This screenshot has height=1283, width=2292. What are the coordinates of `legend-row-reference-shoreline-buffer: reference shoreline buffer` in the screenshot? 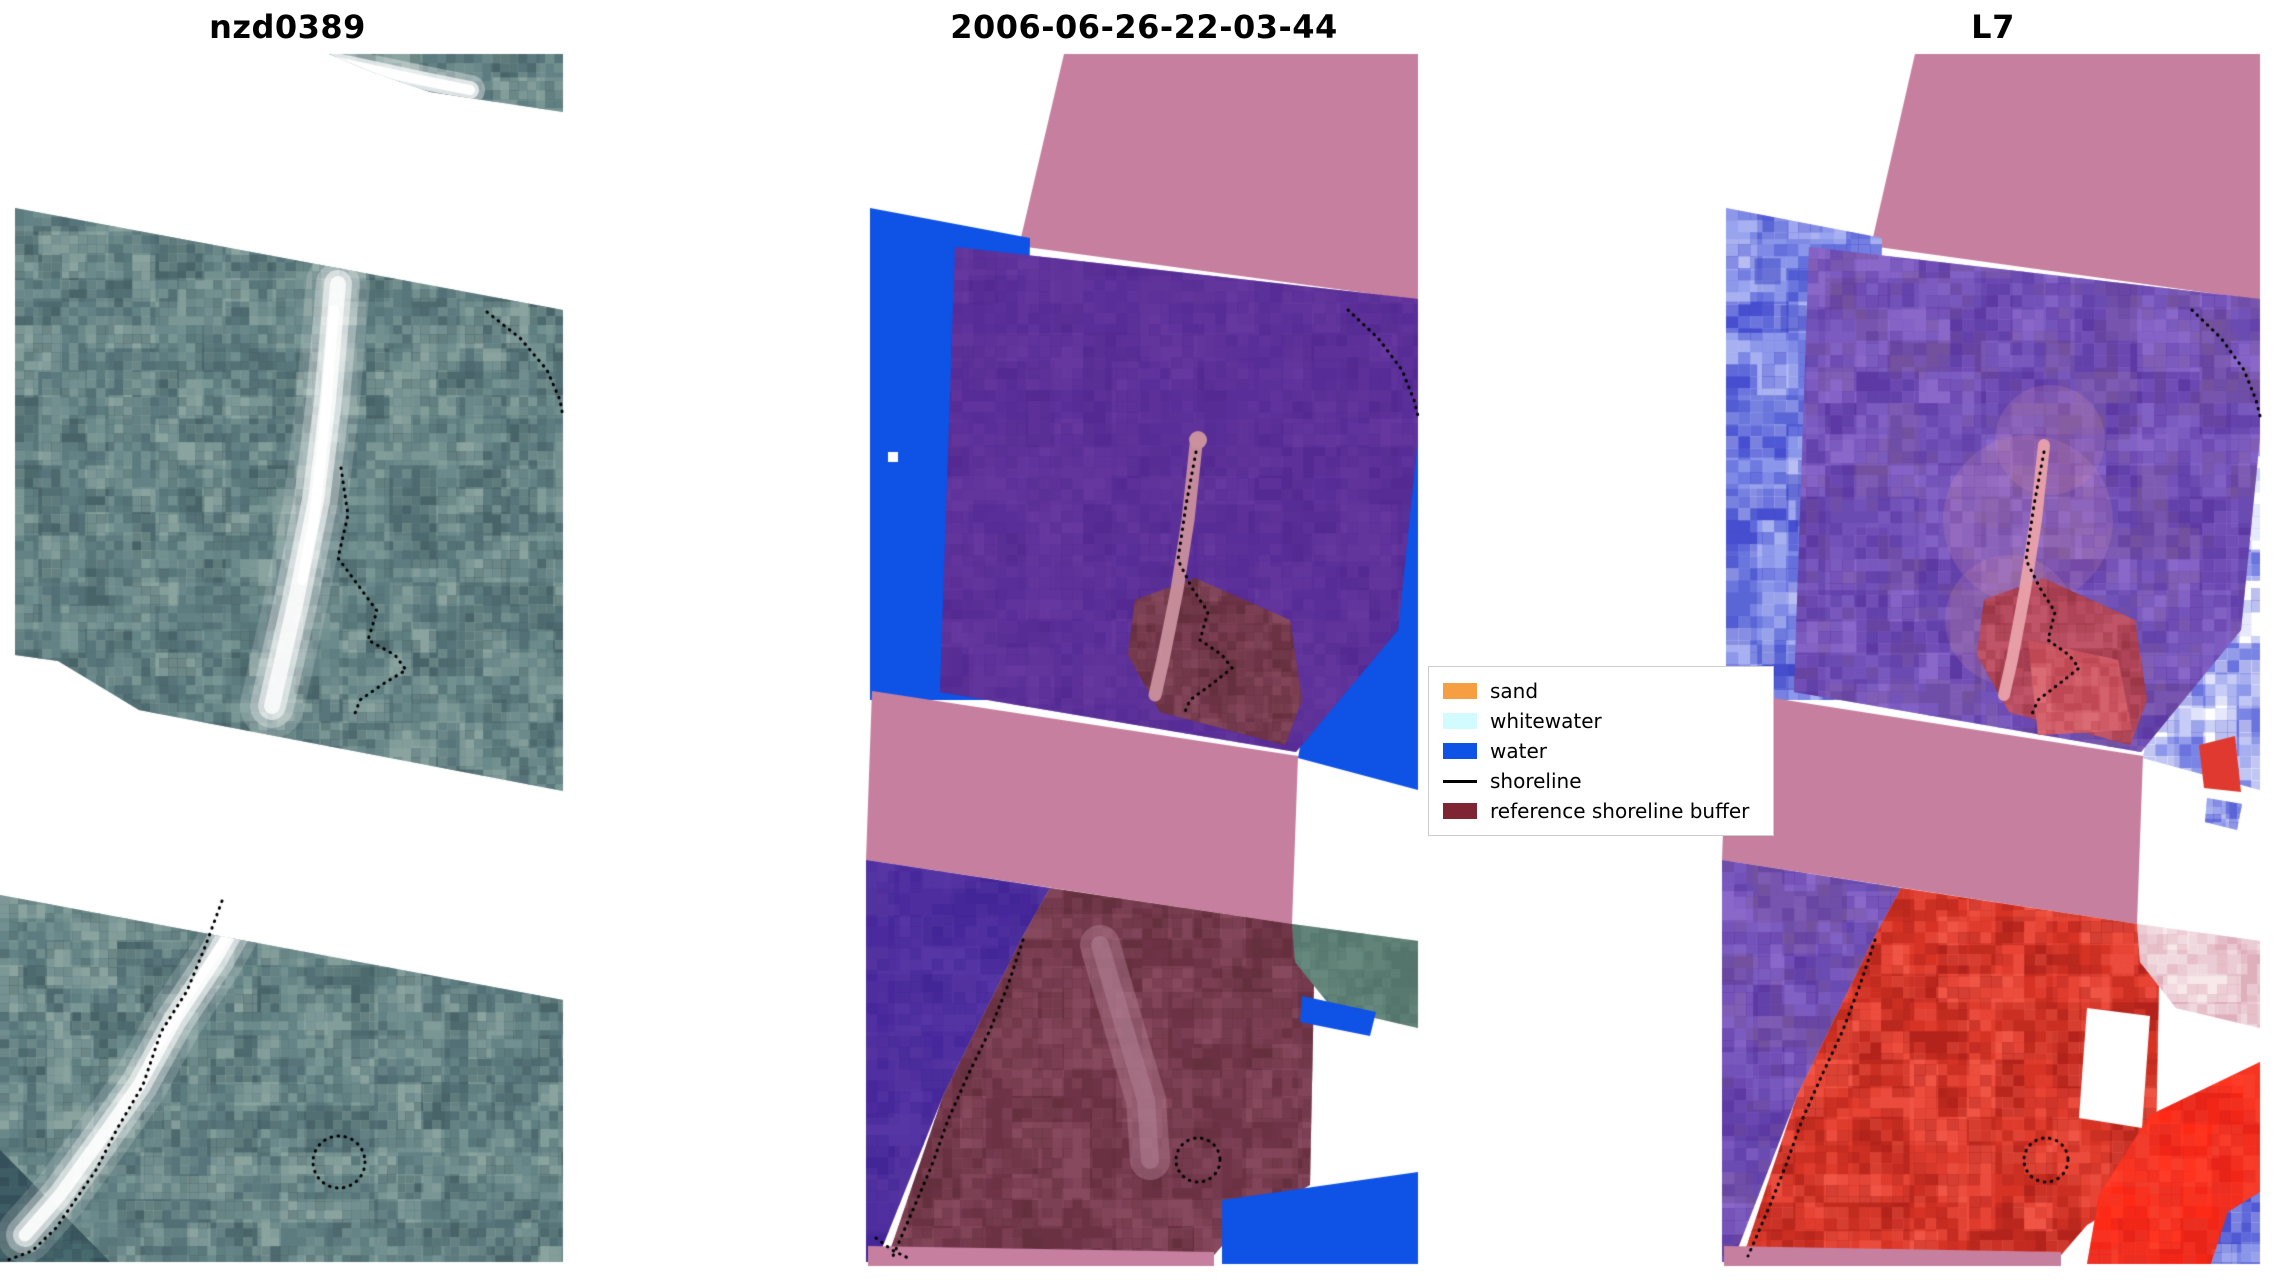 It's located at (1601, 811).